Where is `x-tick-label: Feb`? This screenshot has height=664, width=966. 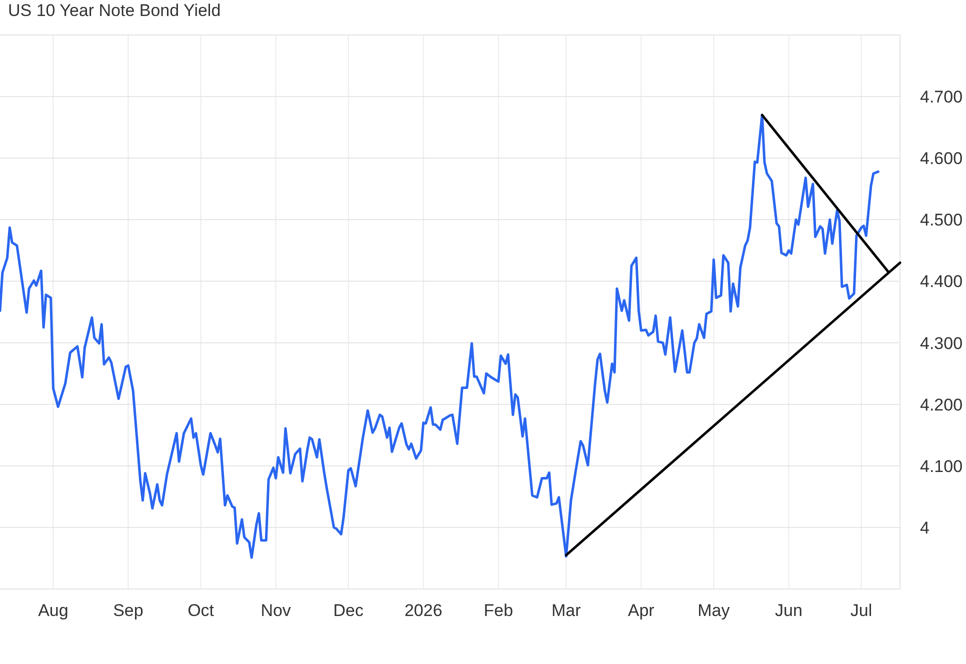 x-tick-label: Feb is located at coordinates (499, 610).